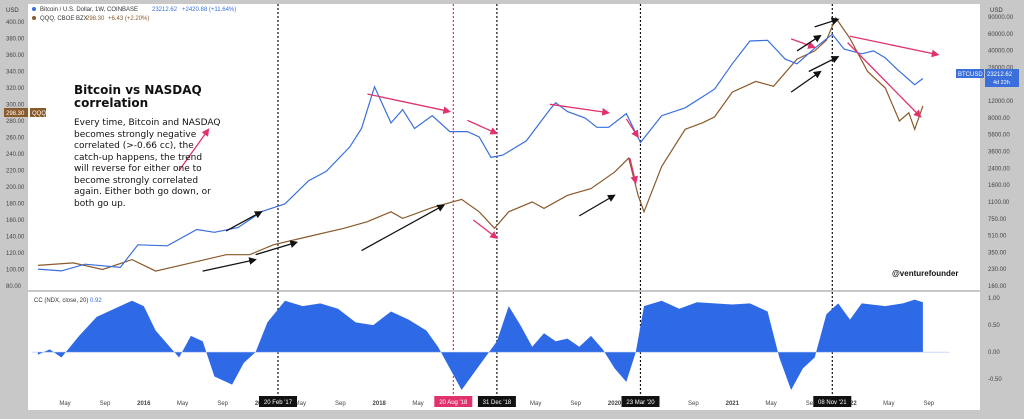  I want to click on qqq-legend-name: QQQ, CBOE BZX, so click(64, 19).